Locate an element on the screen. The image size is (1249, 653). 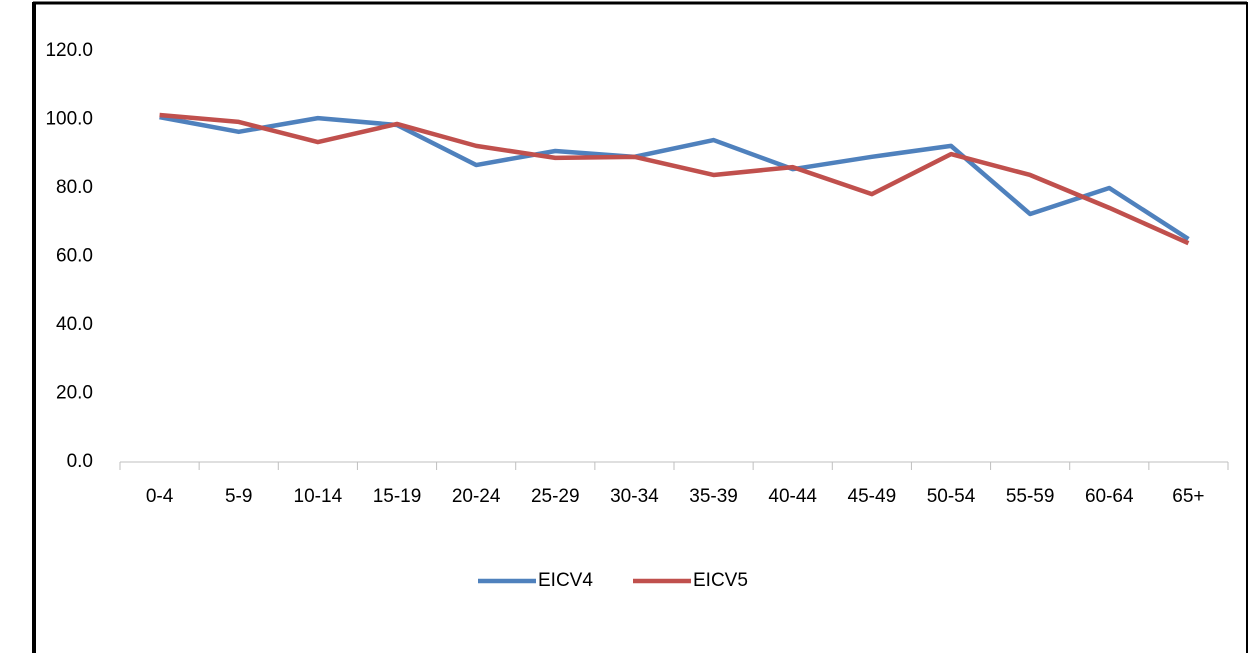
x-tick-label: 65+ is located at coordinates (1188, 496).